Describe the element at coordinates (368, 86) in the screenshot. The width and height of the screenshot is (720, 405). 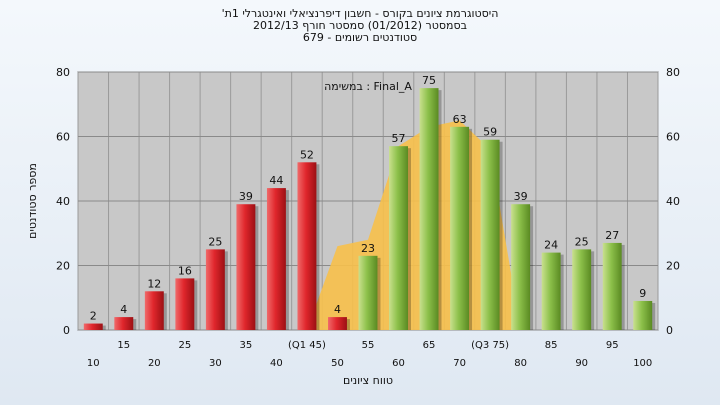
I see `chart-annotation: במשימה : Final_A` at that location.